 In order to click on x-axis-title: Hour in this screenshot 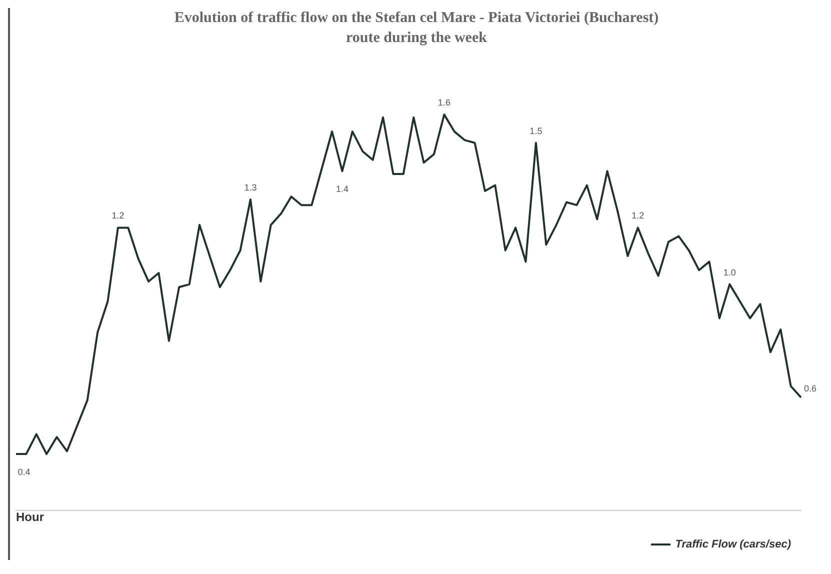, I will do `click(30, 517)`.